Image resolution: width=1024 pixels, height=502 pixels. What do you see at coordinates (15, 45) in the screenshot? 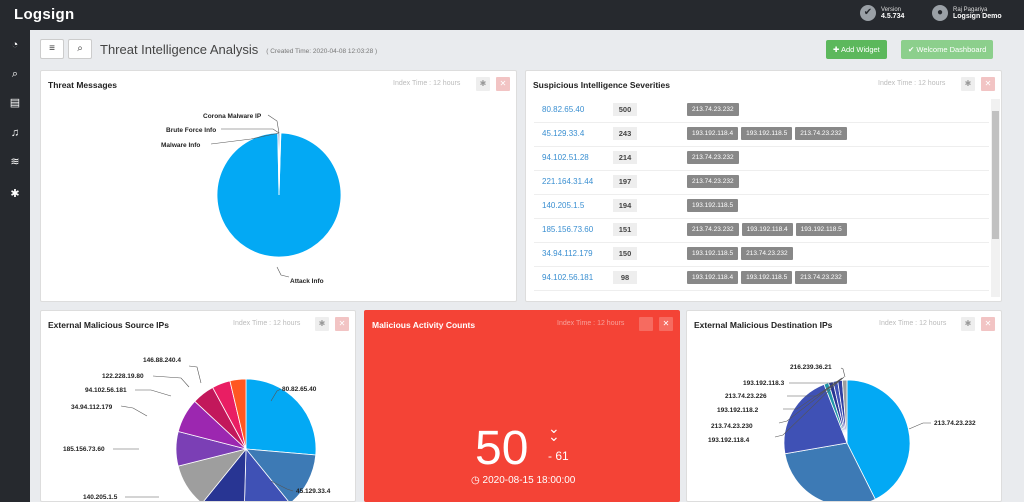
I see `dashboard-icon: ◔` at bounding box center [15, 45].